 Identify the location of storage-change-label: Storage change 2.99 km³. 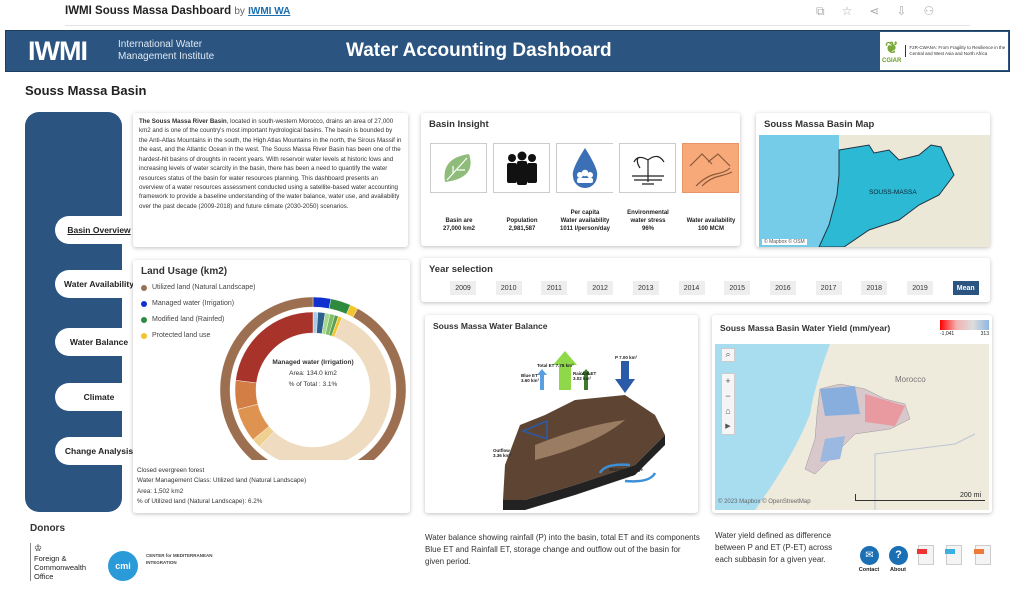
(626, 472).